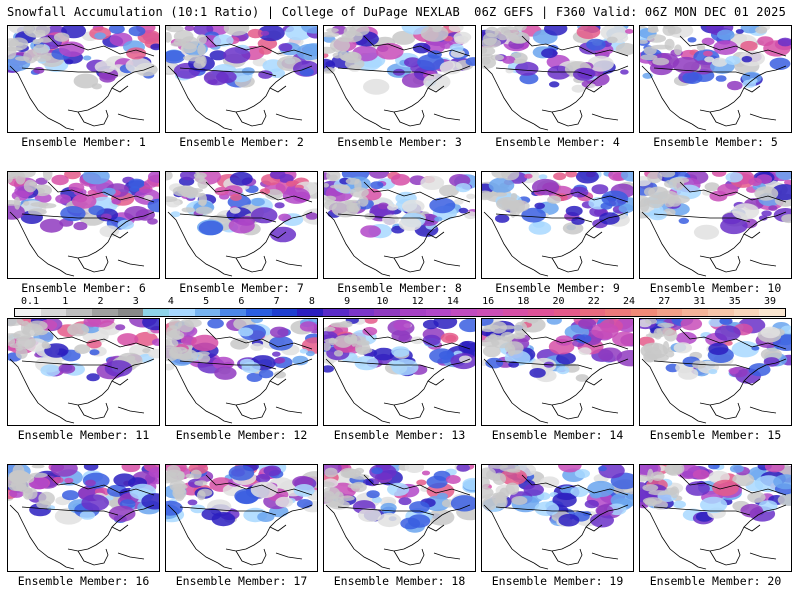 The image size is (800, 600). Describe the element at coordinates (452, 301) in the screenshot. I see `colorbar-tick-label: 14` at that location.